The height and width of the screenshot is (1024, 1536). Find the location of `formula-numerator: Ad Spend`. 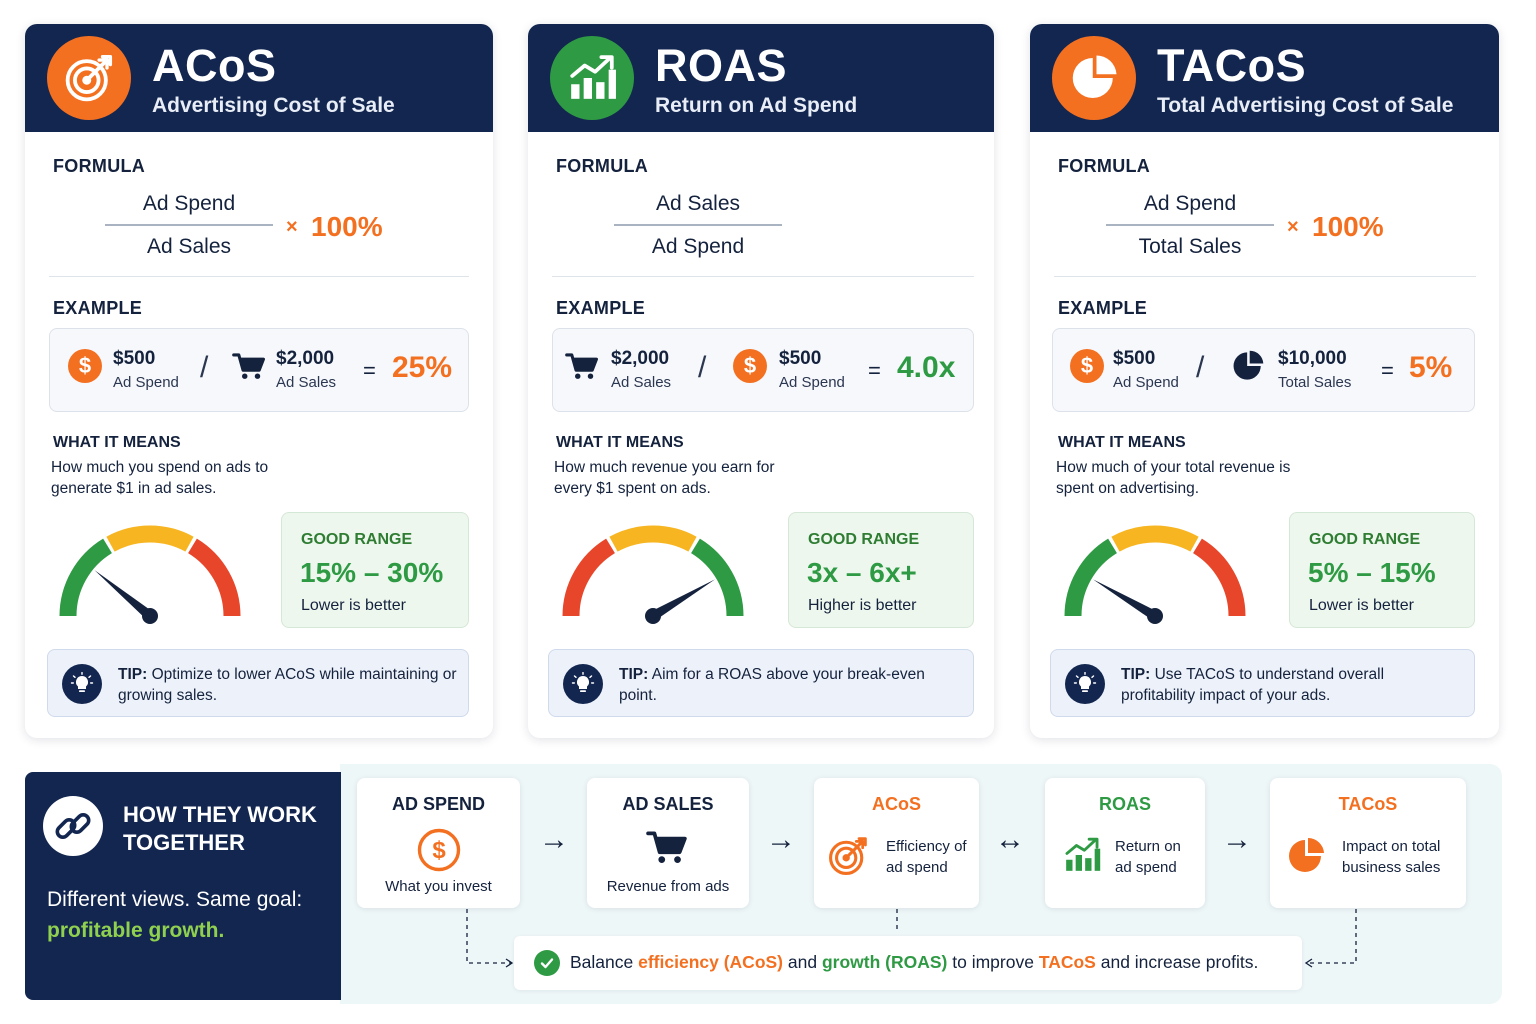

formula-numerator: Ad Spend is located at coordinates (189, 203).